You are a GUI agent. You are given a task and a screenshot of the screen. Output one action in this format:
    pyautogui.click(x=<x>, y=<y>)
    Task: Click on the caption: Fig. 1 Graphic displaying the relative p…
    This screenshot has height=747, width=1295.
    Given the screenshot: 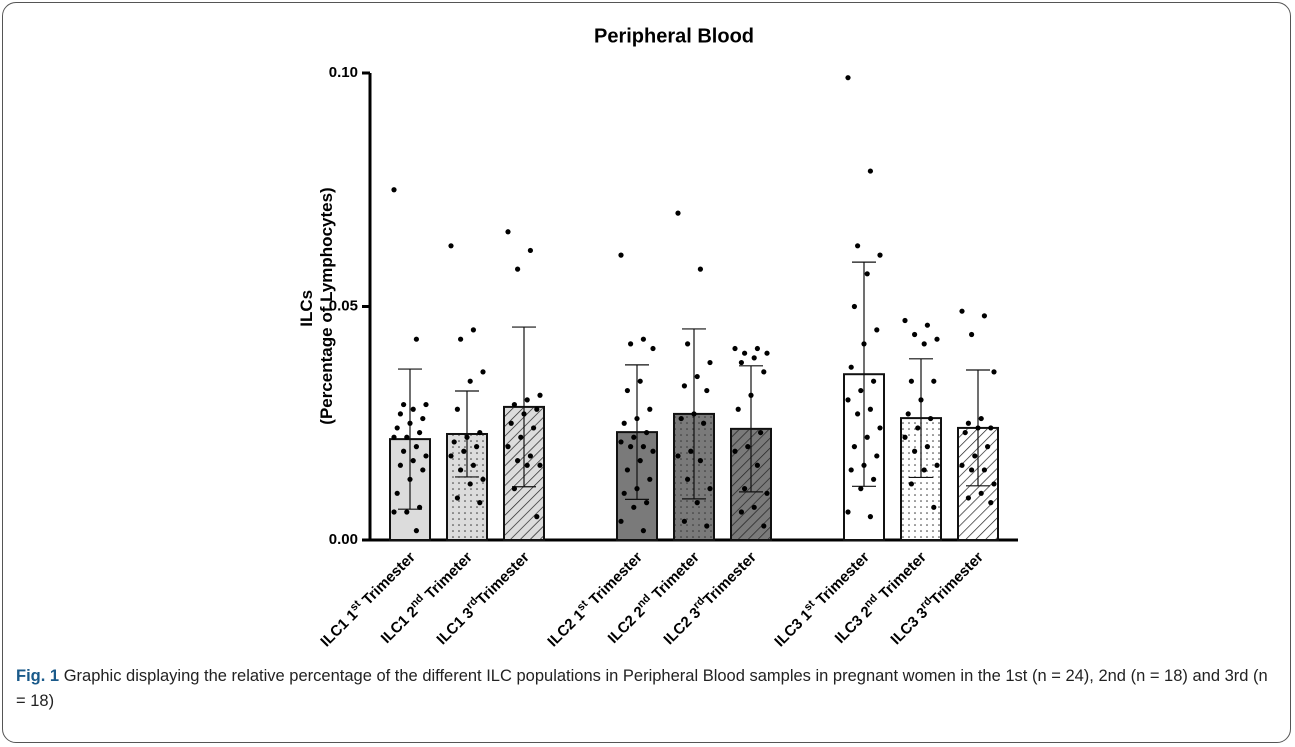 What is the action you would take?
    pyautogui.click(x=646, y=689)
    